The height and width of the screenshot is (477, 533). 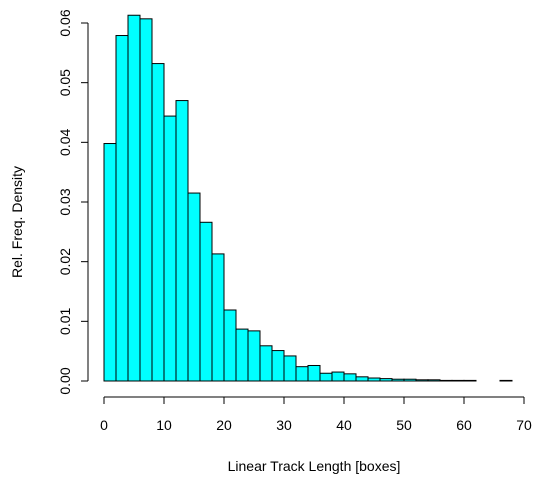 I want to click on x-tick-label: 0, so click(x=104, y=425).